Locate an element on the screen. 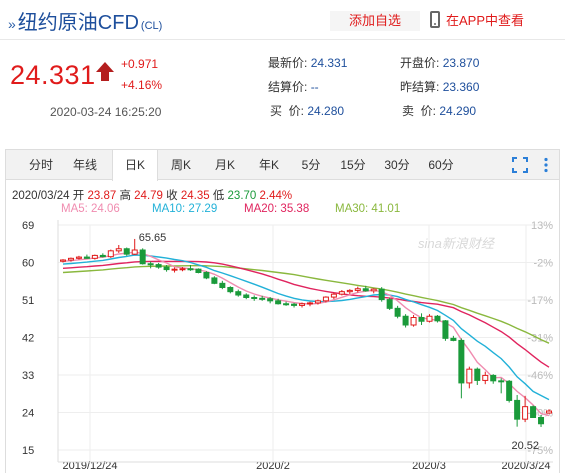  ask-price-row: 卖 价: 24.290 is located at coordinates (439, 110).